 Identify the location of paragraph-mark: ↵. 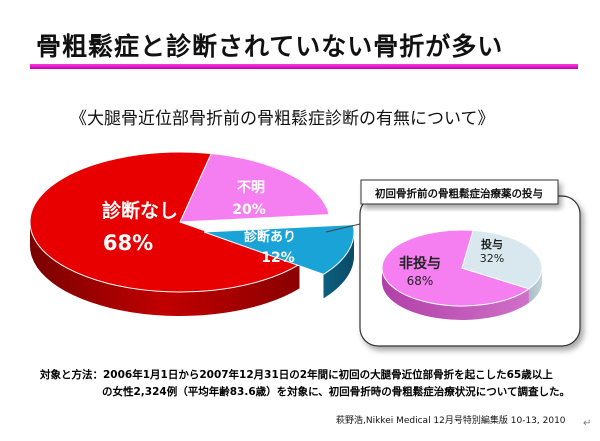
(587, 423).